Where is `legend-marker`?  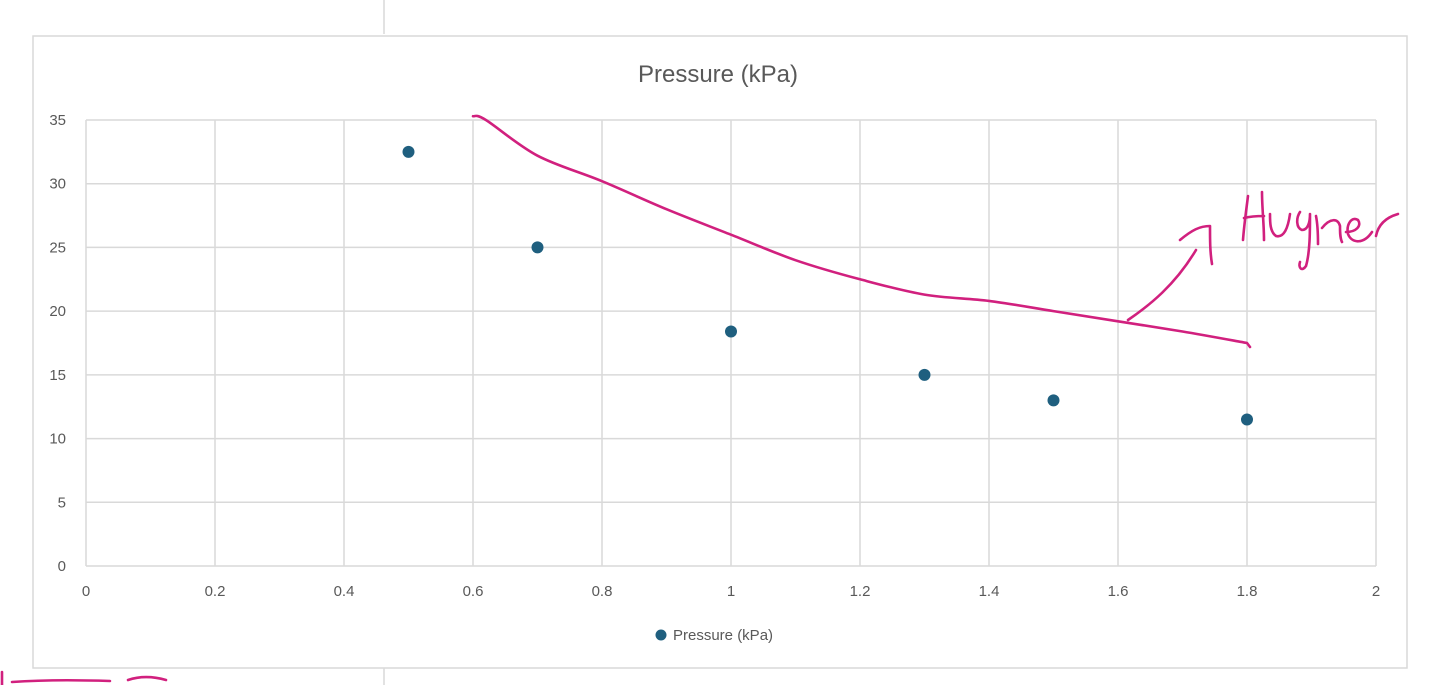
legend-marker is located at coordinates (661, 635).